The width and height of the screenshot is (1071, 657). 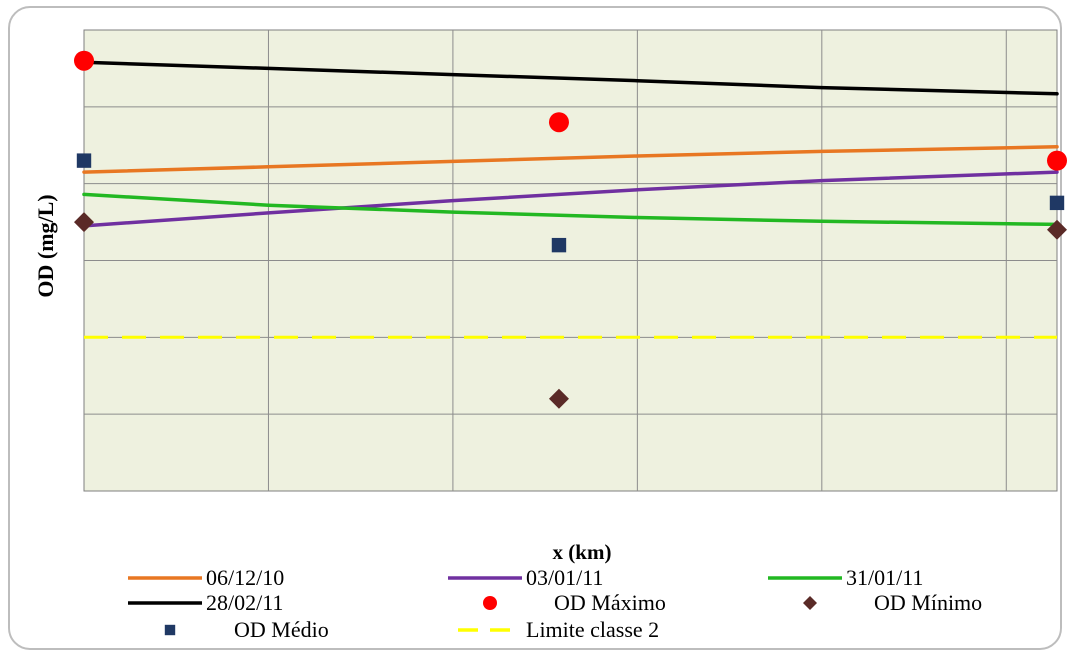 I want to click on legend-item-31-01-11: 31/01/11, so click(x=846, y=577).